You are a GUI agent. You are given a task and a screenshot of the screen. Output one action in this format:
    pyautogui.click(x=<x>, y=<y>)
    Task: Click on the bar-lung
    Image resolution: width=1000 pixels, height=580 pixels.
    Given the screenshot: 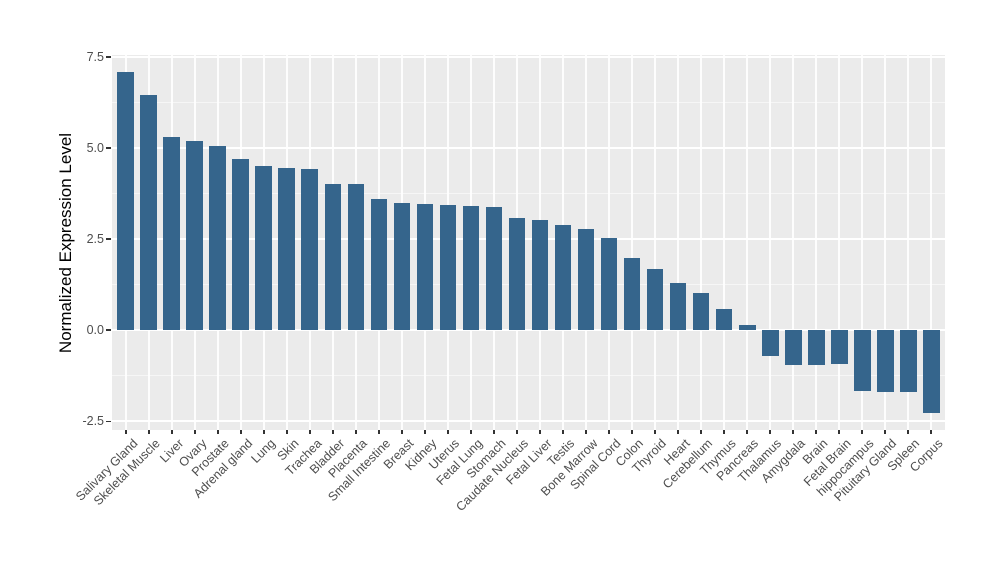 What is the action you would take?
    pyautogui.click(x=264, y=248)
    